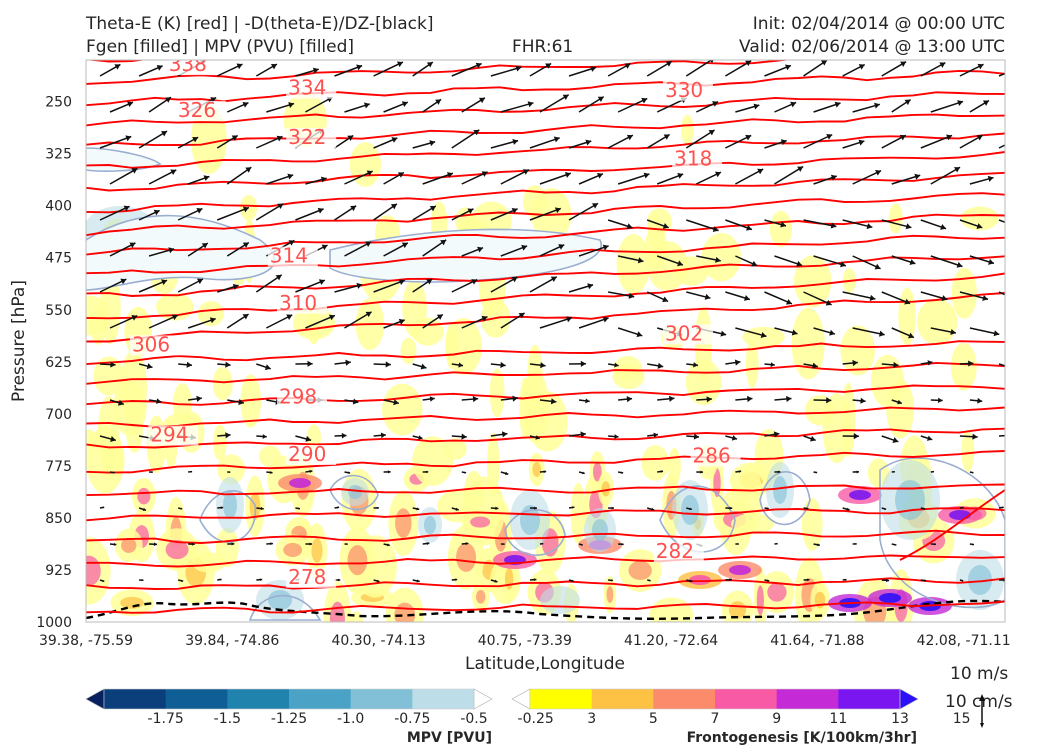  I want to click on fgen-colorbar-extend-high, so click(909, 699).